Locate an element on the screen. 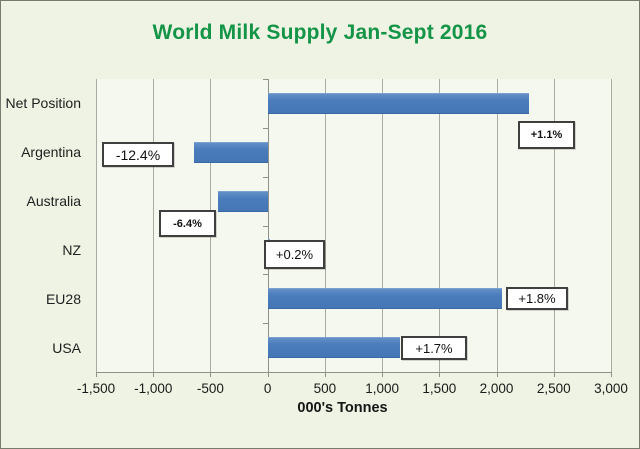 The height and width of the screenshot is (449, 640). chart-title: World Milk Supply Jan-Sept 2016 is located at coordinates (320, 32).